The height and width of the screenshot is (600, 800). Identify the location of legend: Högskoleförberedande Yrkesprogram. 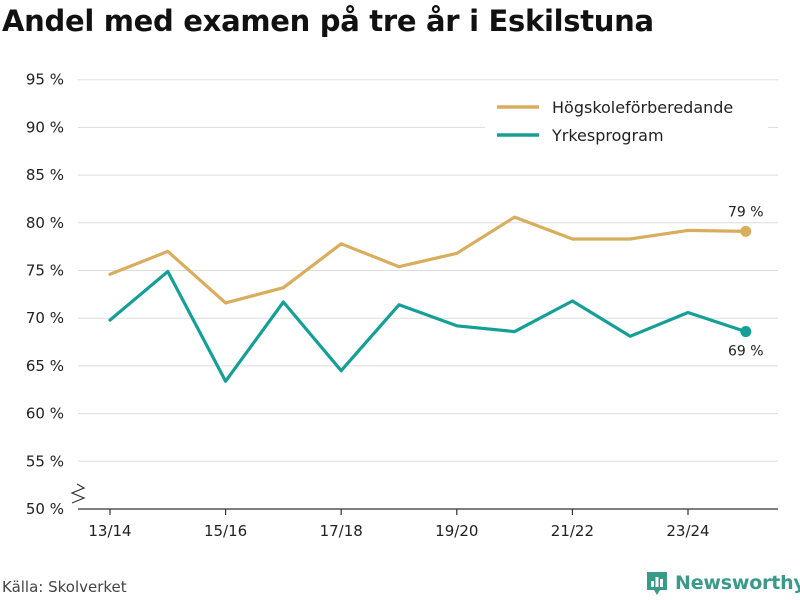
(626, 124).